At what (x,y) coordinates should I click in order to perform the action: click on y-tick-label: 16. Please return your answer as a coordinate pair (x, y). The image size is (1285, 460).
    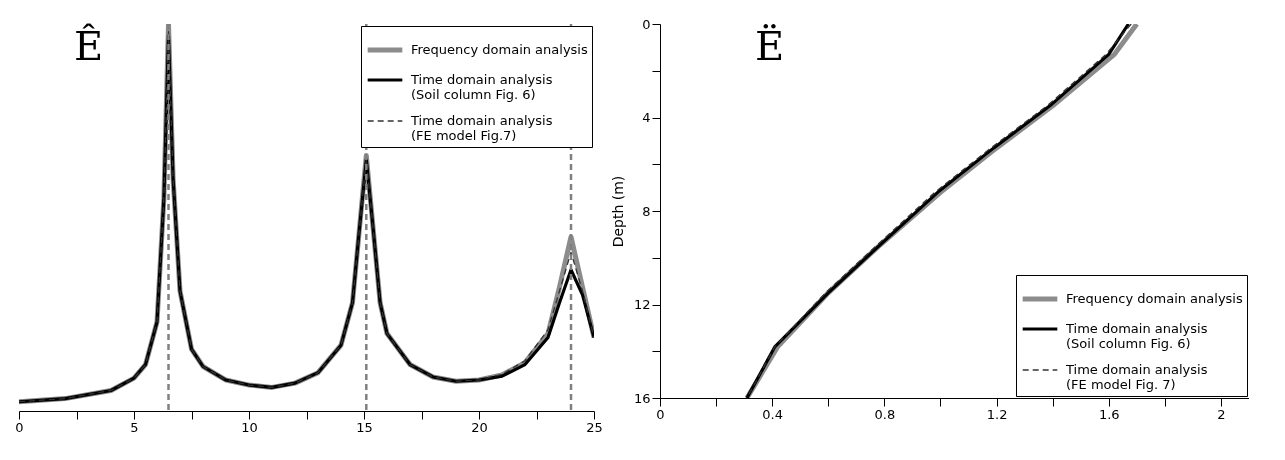
    Looking at the image, I should click on (642, 398).